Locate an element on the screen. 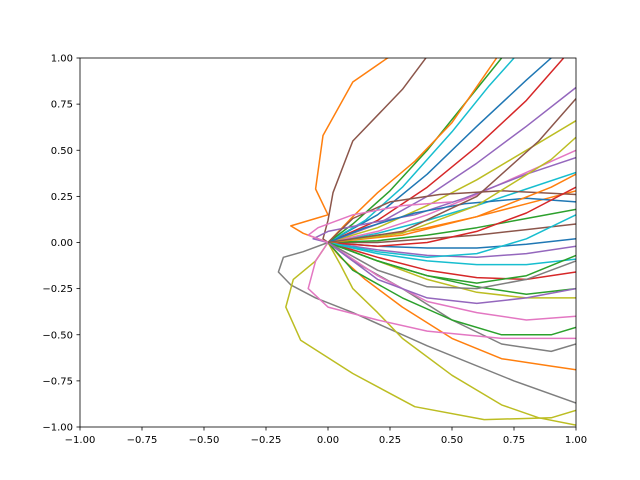  x-tick-label: −0.25 is located at coordinates (266, 440).